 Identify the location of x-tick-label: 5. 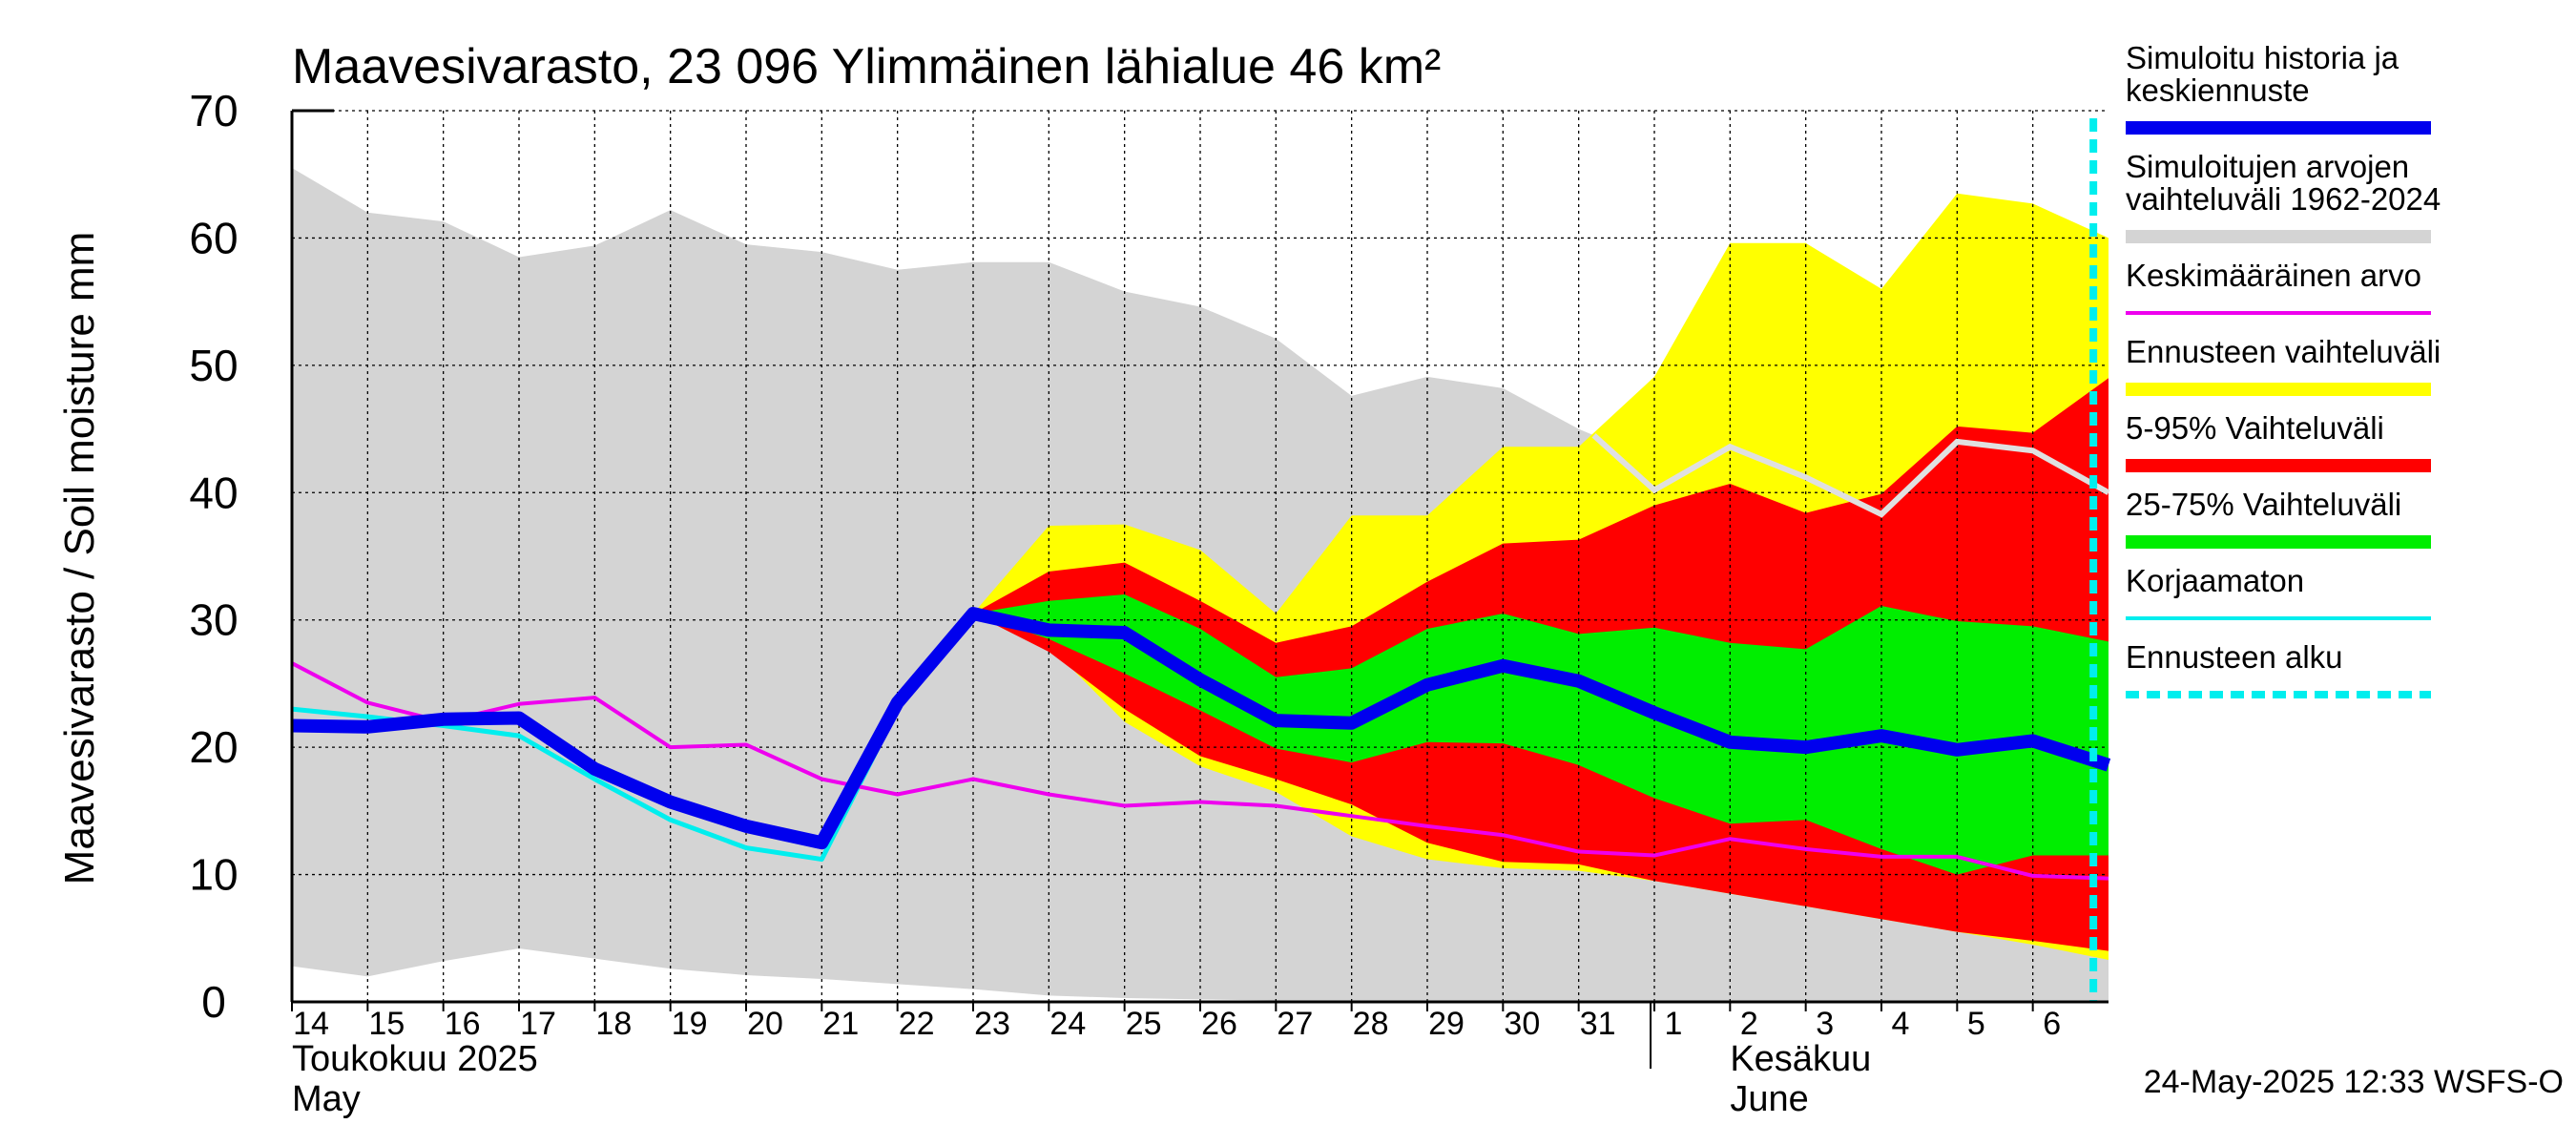
(1976, 1024).